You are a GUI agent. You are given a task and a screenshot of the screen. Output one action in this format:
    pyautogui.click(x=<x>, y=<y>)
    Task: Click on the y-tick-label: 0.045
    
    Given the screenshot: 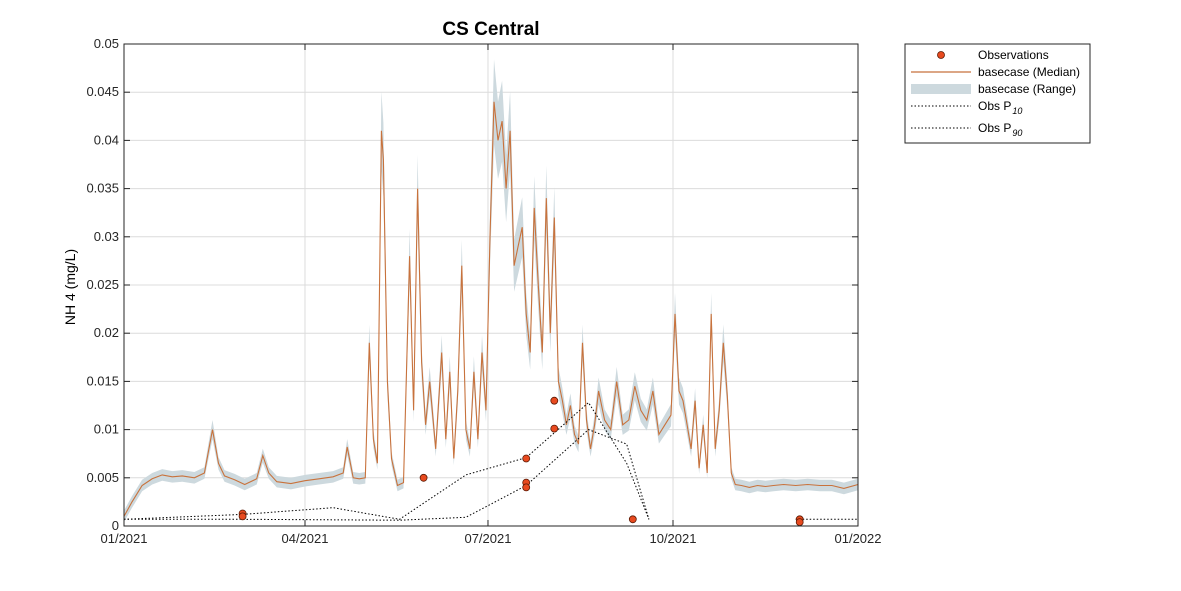 What is the action you would take?
    pyautogui.click(x=102, y=91)
    